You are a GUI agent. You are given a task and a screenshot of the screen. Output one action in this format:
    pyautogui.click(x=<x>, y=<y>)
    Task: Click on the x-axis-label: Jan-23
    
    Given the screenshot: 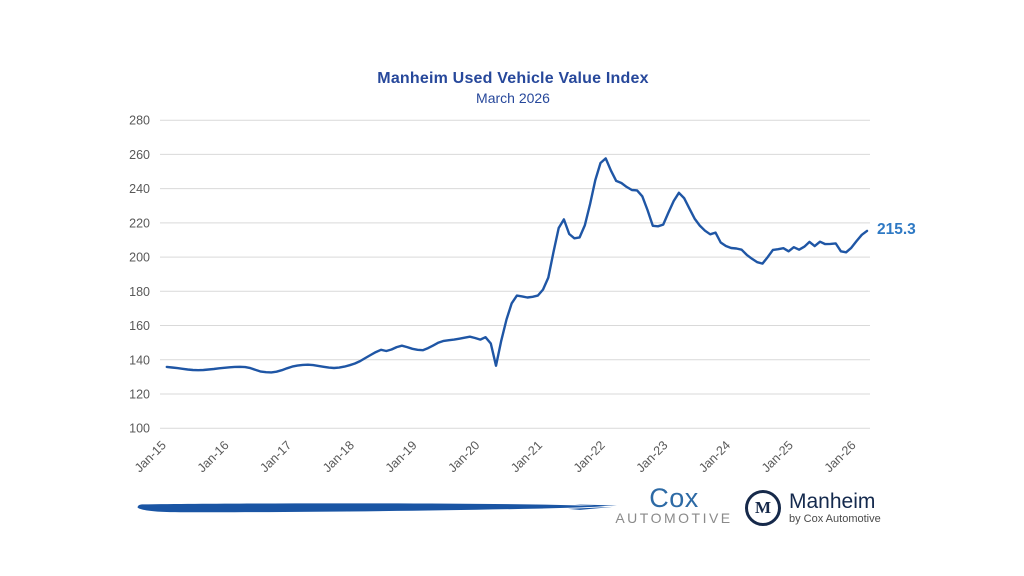 What is the action you would take?
    pyautogui.click(x=652, y=456)
    